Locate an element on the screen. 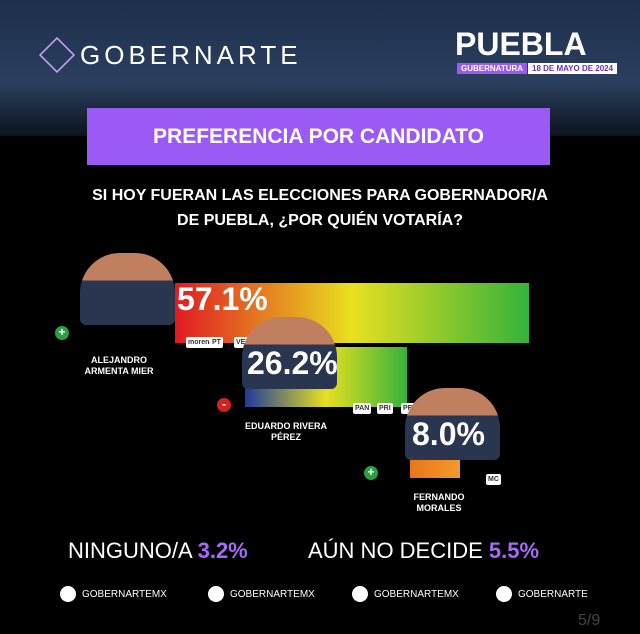 The image size is (640, 634). party-logo: PT is located at coordinates (216, 342).